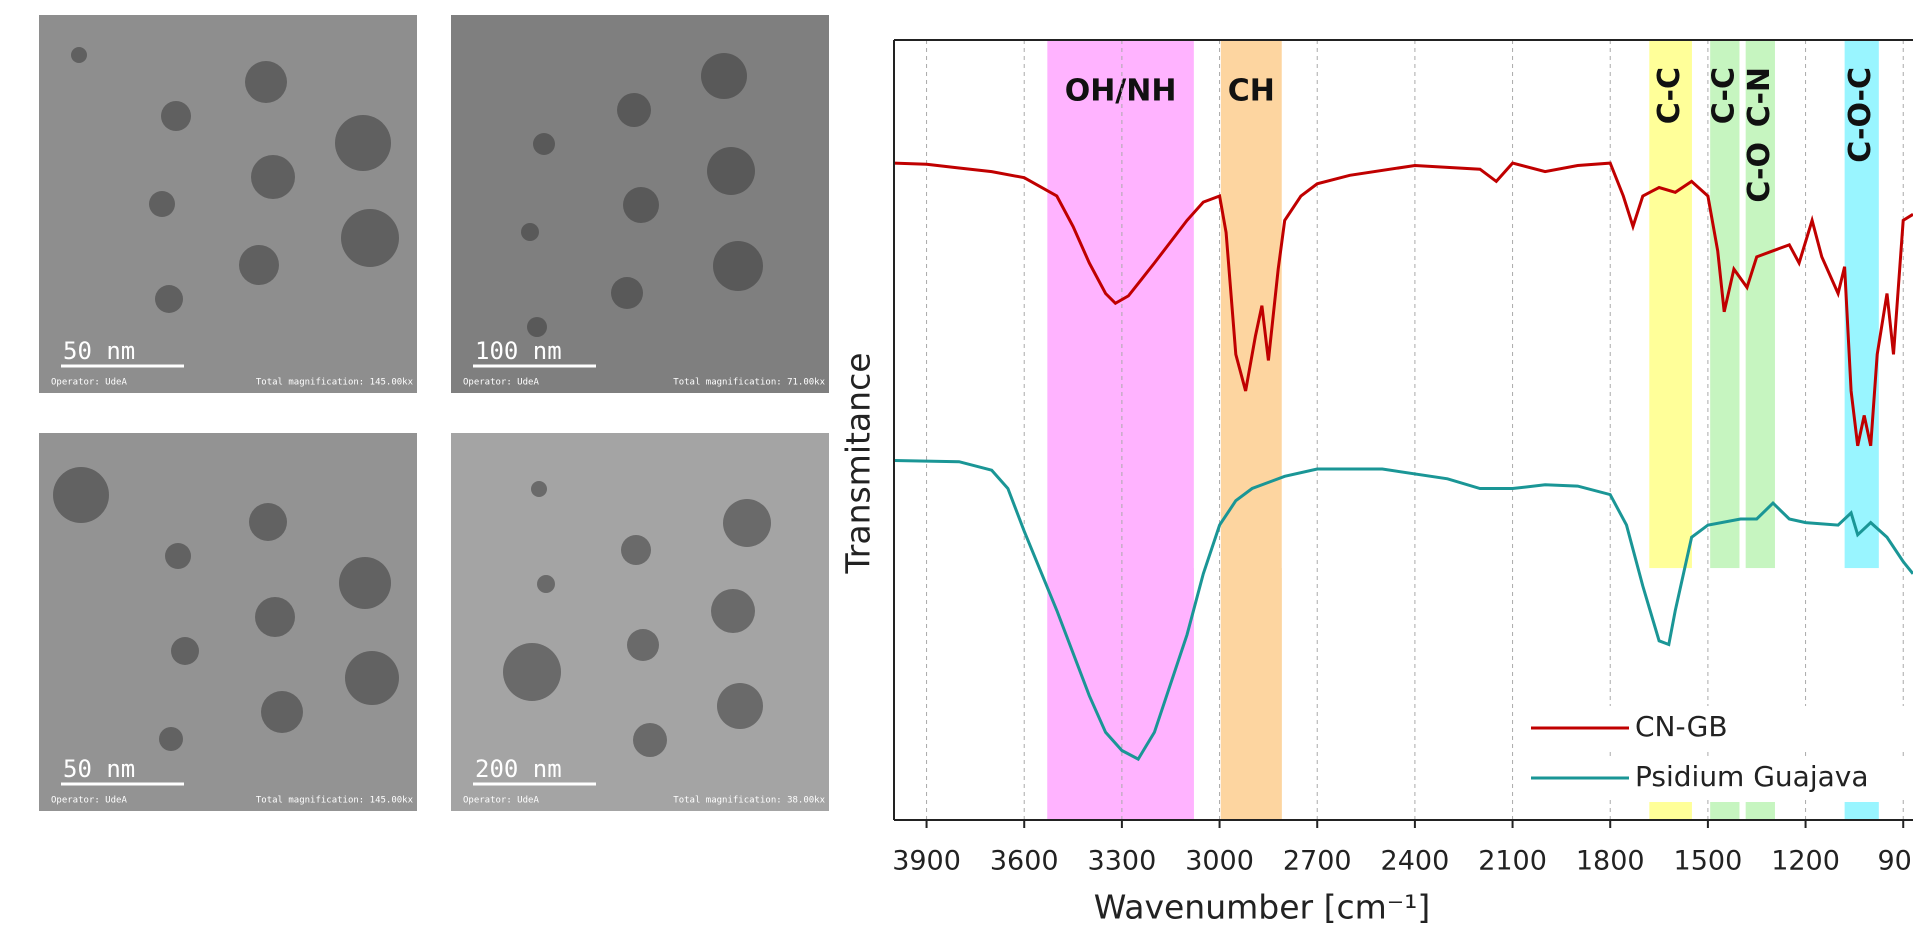  I want to click on x-tick-label: 2400, so click(1415, 861).